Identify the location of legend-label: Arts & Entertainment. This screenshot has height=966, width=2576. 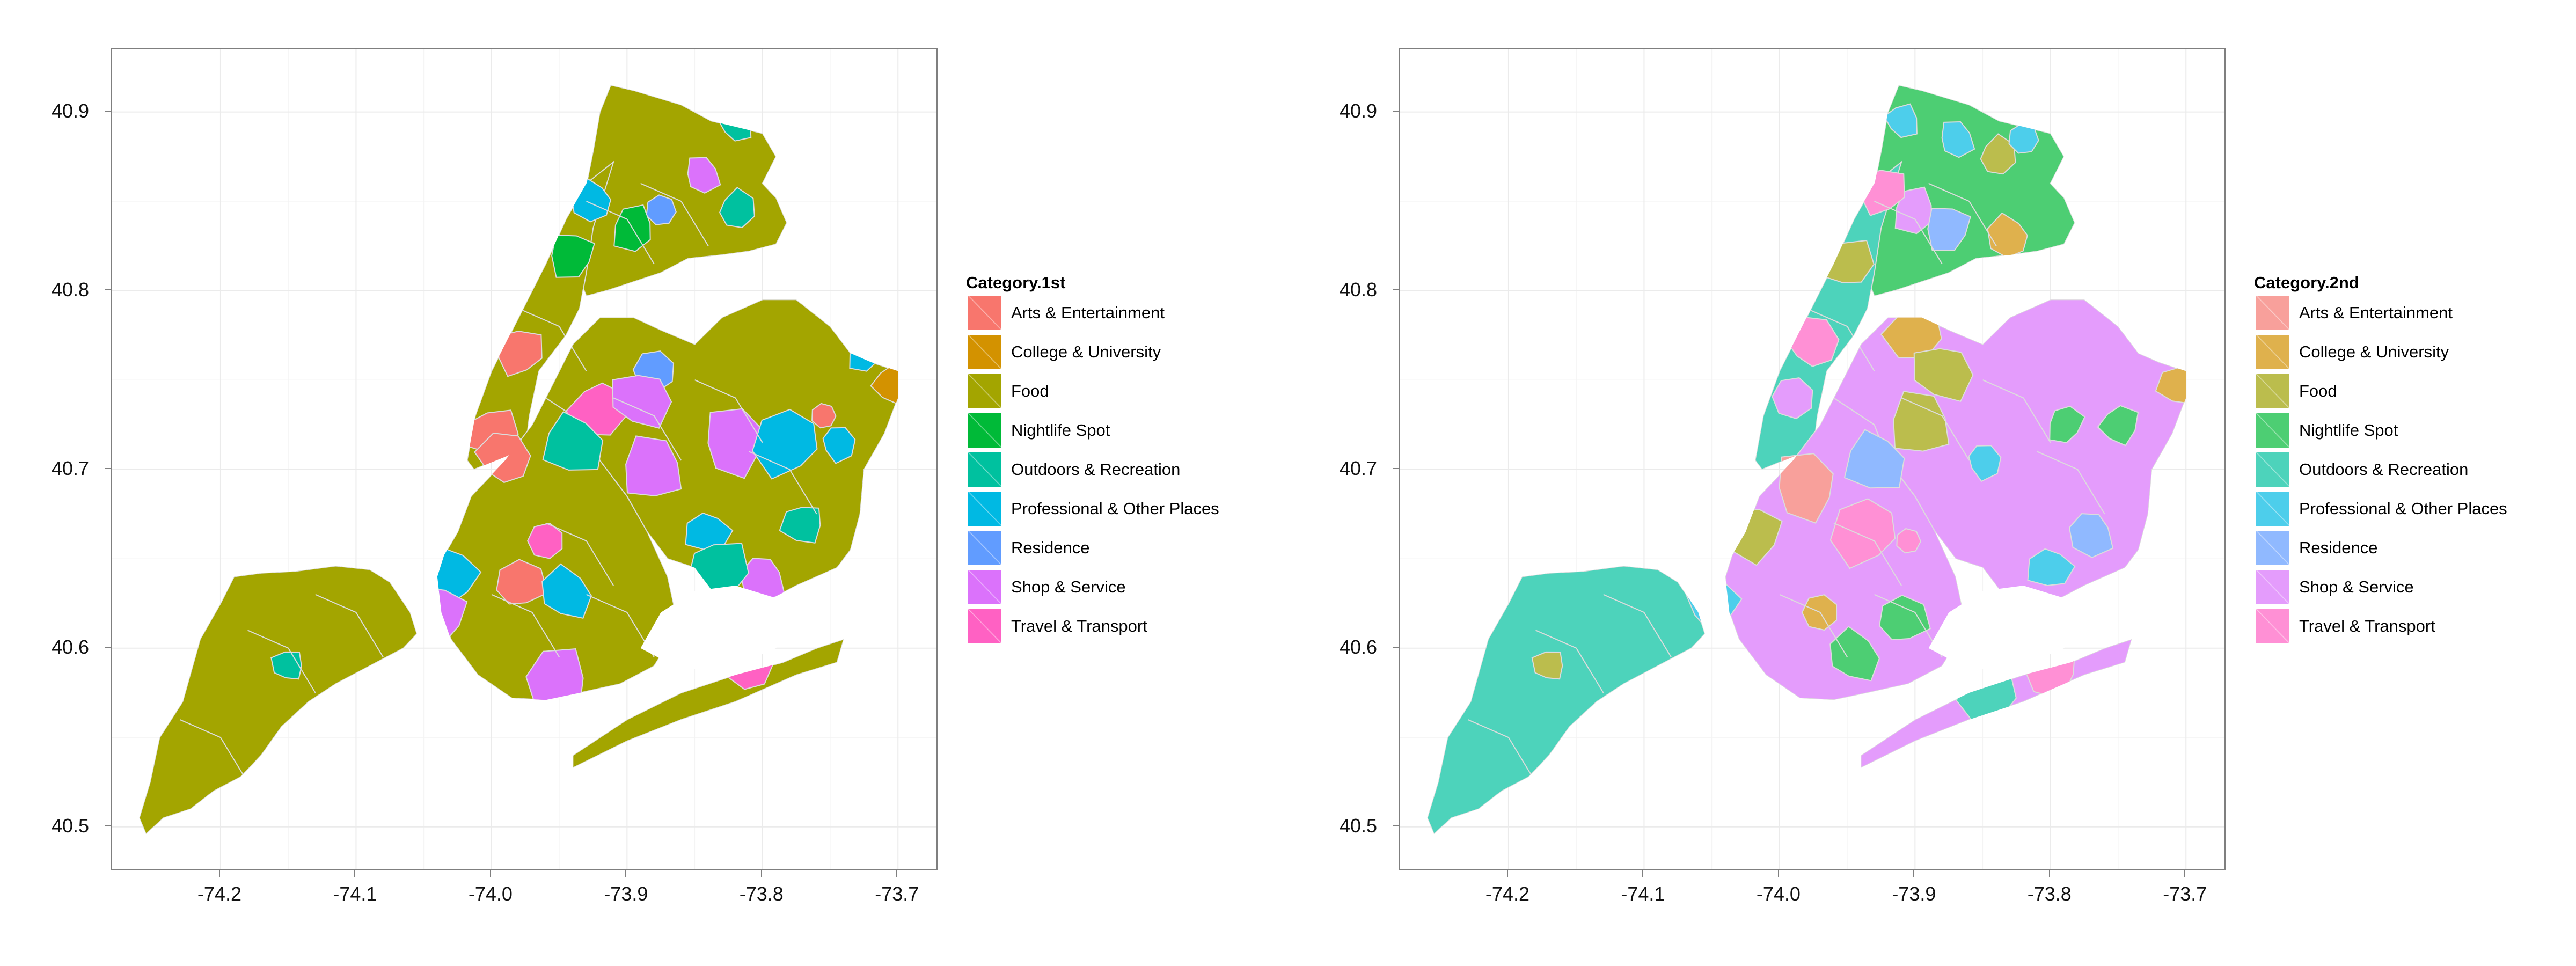
(2376, 312).